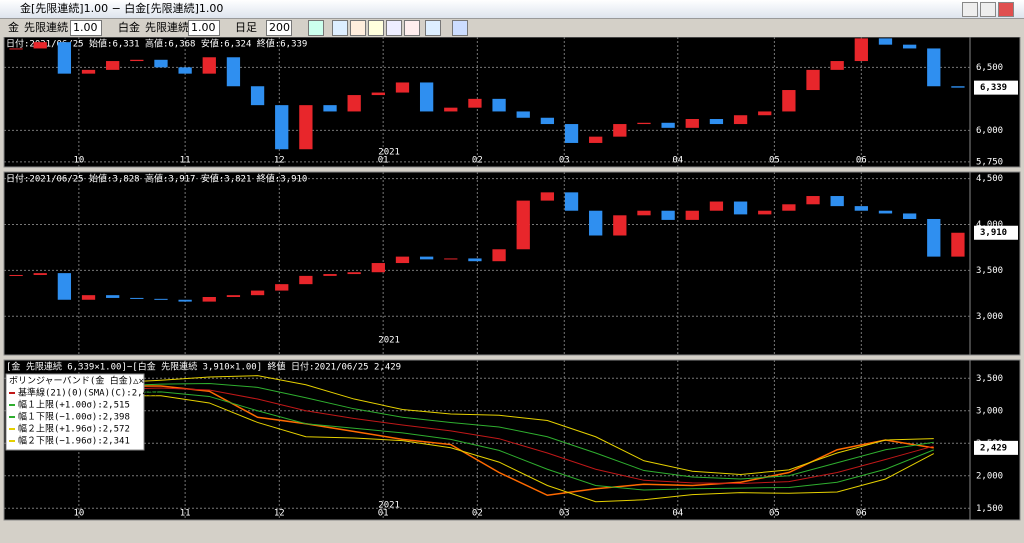  I want to click on y-tick-label: 6,500, so click(989, 68).